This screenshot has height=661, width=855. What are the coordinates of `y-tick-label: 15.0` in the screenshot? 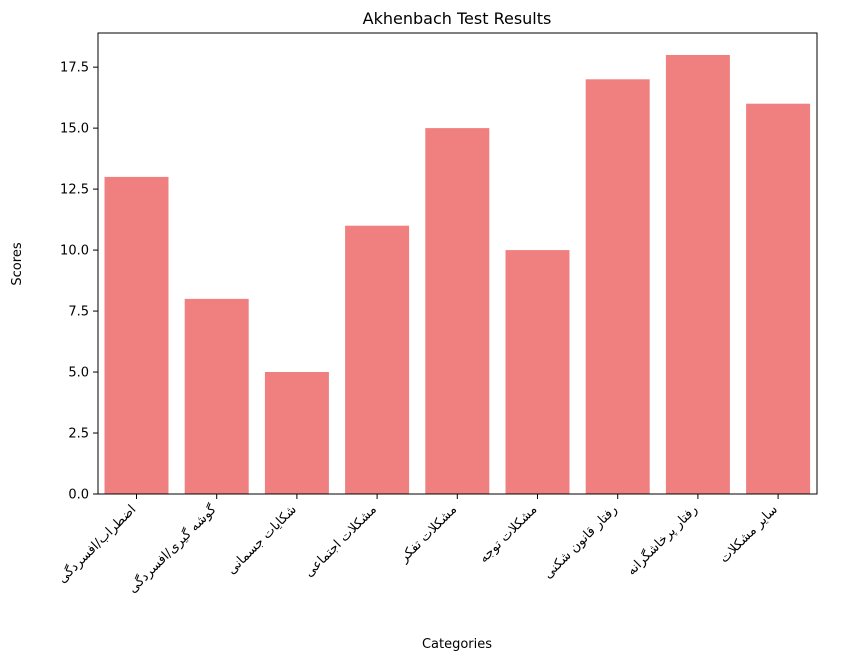 It's located at (74, 129).